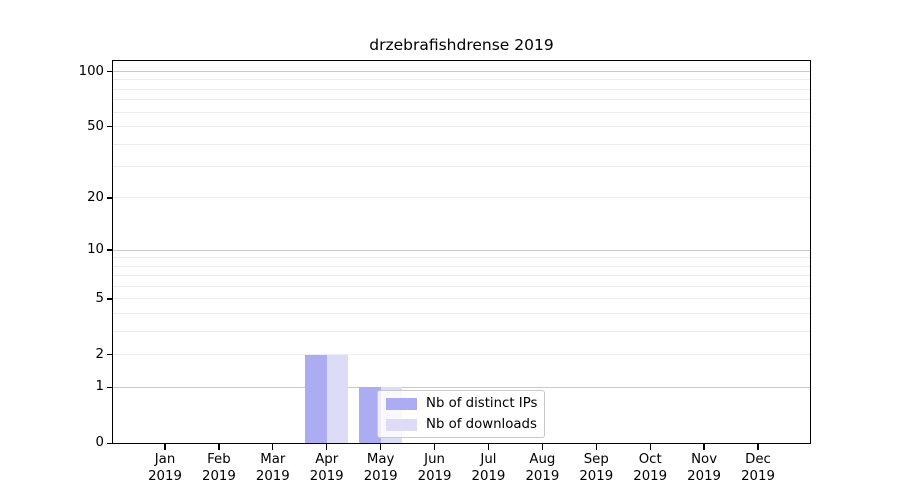  I want to click on x-tick-month: Dec, so click(758, 460).